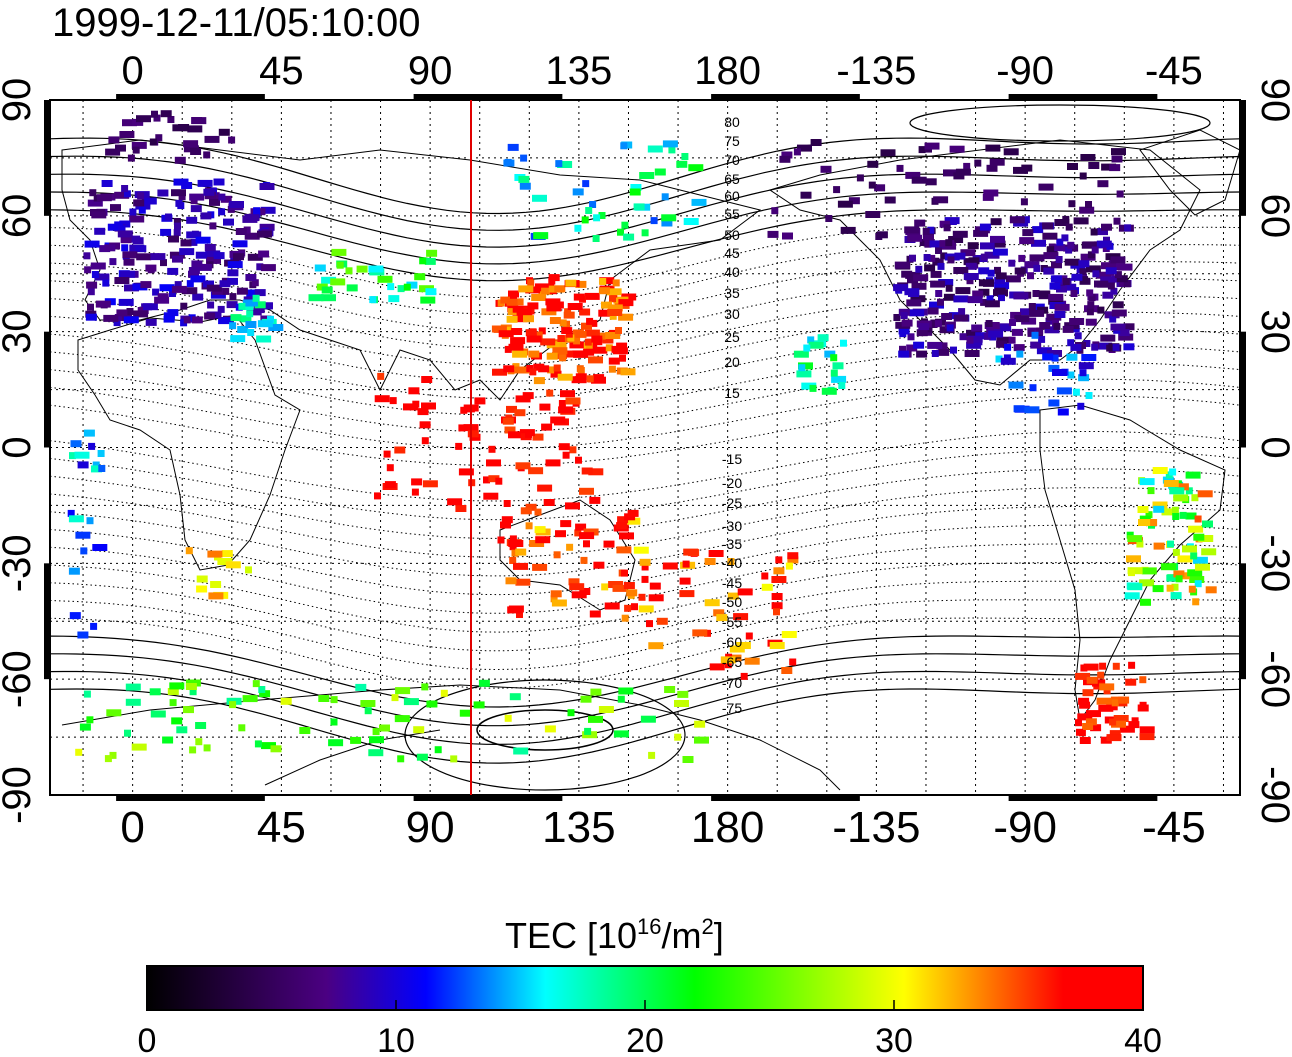  I want to click on contour-label: 65, so click(732, 179).